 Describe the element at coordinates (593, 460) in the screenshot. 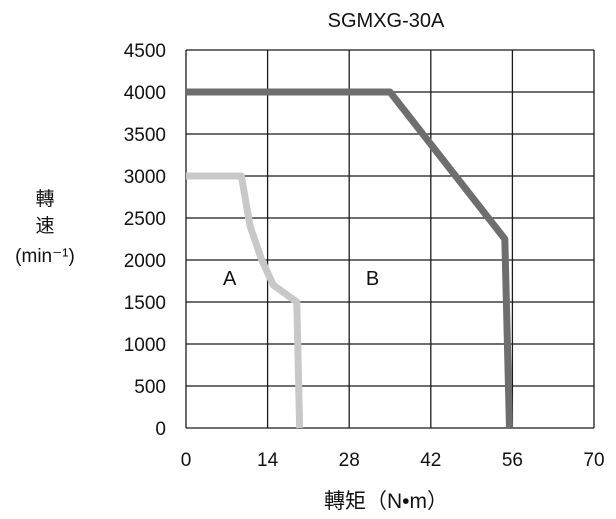

I see `x-tick-label-5: 70` at that location.